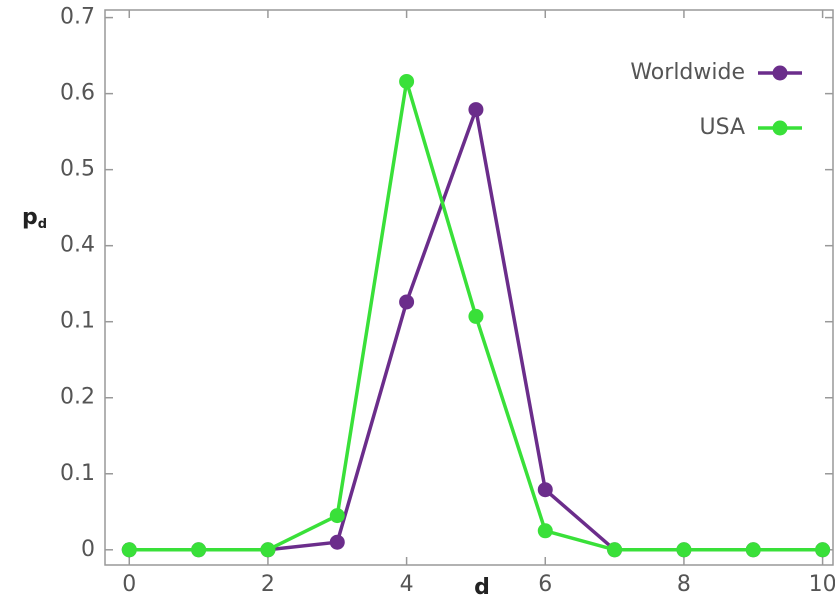 This screenshot has height=605, width=835. What do you see at coordinates (407, 584) in the screenshot?
I see `x-tick-label: 4` at bounding box center [407, 584].